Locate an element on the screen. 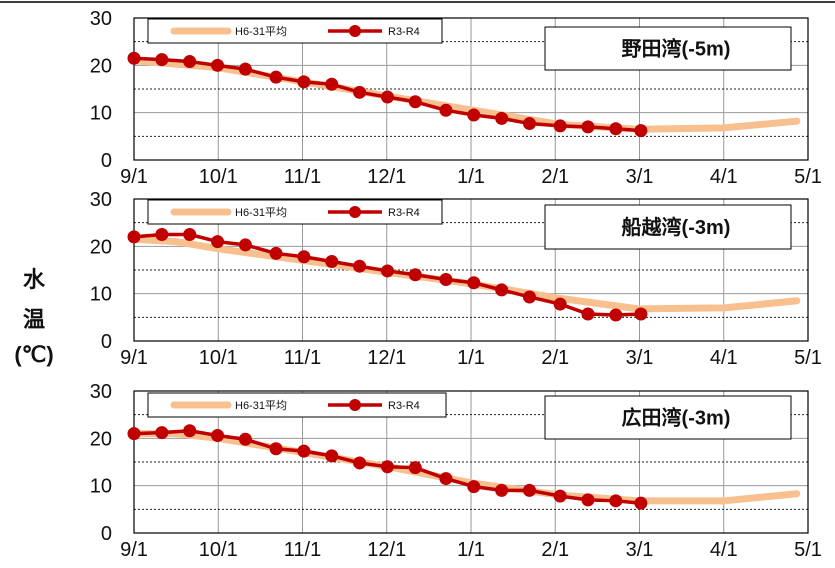 Image resolution: width=835 pixels, height=568 pixels. y-axis-label-char-2: 温 is located at coordinates (33, 319).